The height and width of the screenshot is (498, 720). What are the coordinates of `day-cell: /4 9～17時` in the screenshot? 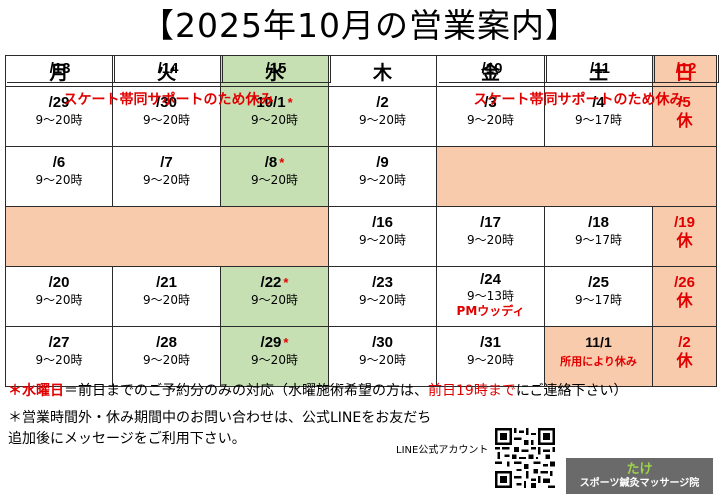 It's located at (599, 117).